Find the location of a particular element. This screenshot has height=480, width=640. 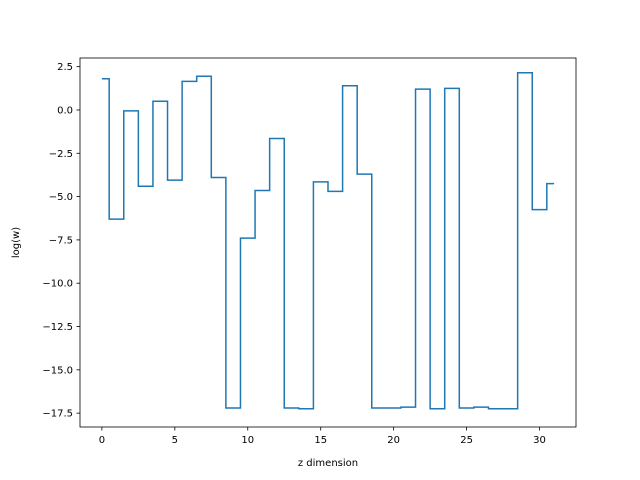

y-tick-label: −10.0 is located at coordinates (57, 284).